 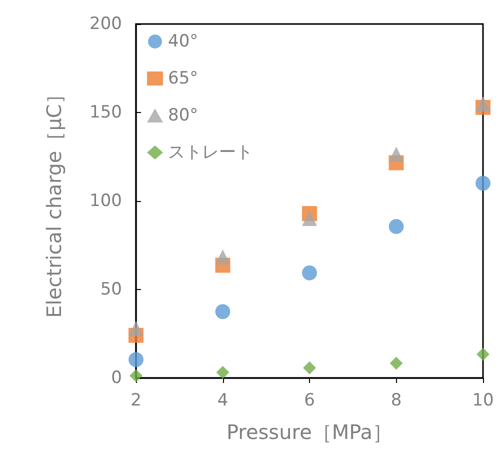 What do you see at coordinates (183, 116) in the screenshot?
I see `legend-label: 80°` at bounding box center [183, 116].